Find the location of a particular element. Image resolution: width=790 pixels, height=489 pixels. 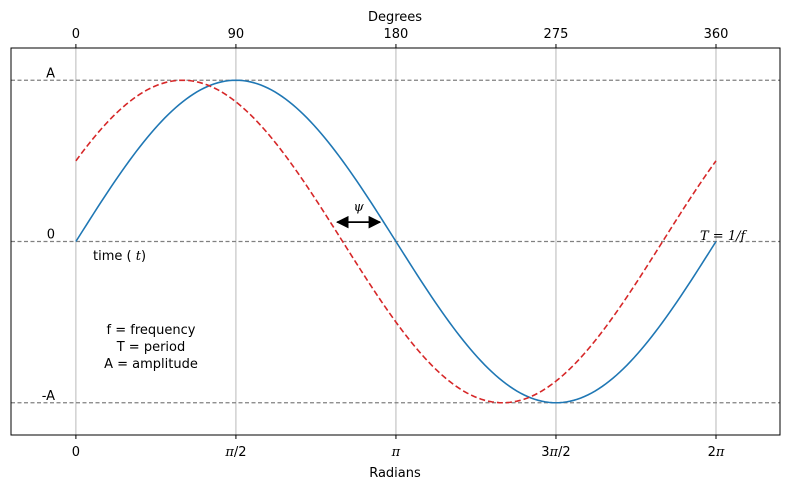

reference-line-label: 0 is located at coordinates (51, 235).